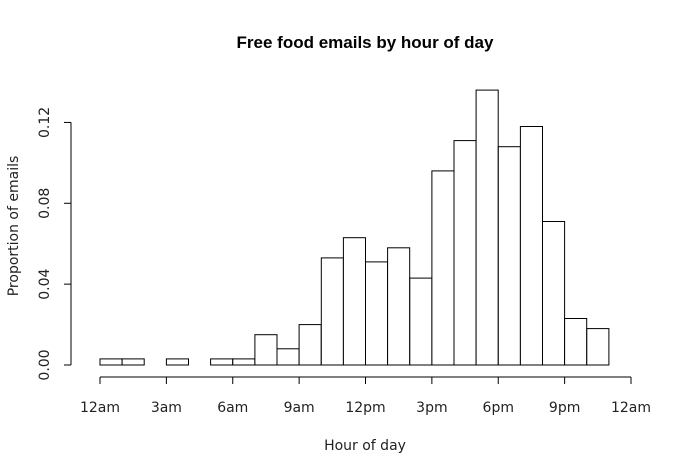 This screenshot has width=693, height=474. Describe the element at coordinates (365, 446) in the screenshot. I see `x-axis-label: Hour of day` at that location.